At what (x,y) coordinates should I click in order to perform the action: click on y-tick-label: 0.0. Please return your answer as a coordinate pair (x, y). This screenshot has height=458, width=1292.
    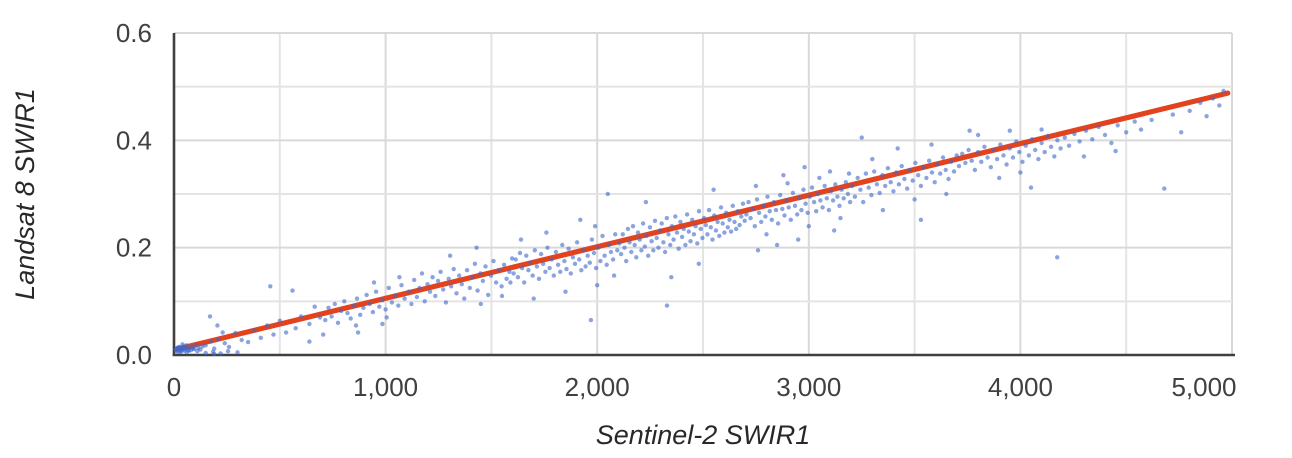
    Looking at the image, I should click on (134, 355).